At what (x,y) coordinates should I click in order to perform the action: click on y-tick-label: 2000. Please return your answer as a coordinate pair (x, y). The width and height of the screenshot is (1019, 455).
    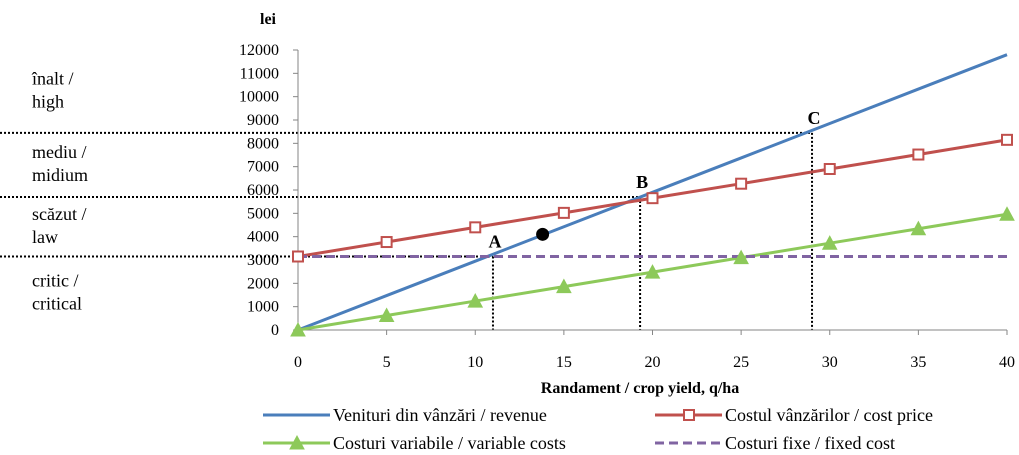
    Looking at the image, I should click on (263, 283).